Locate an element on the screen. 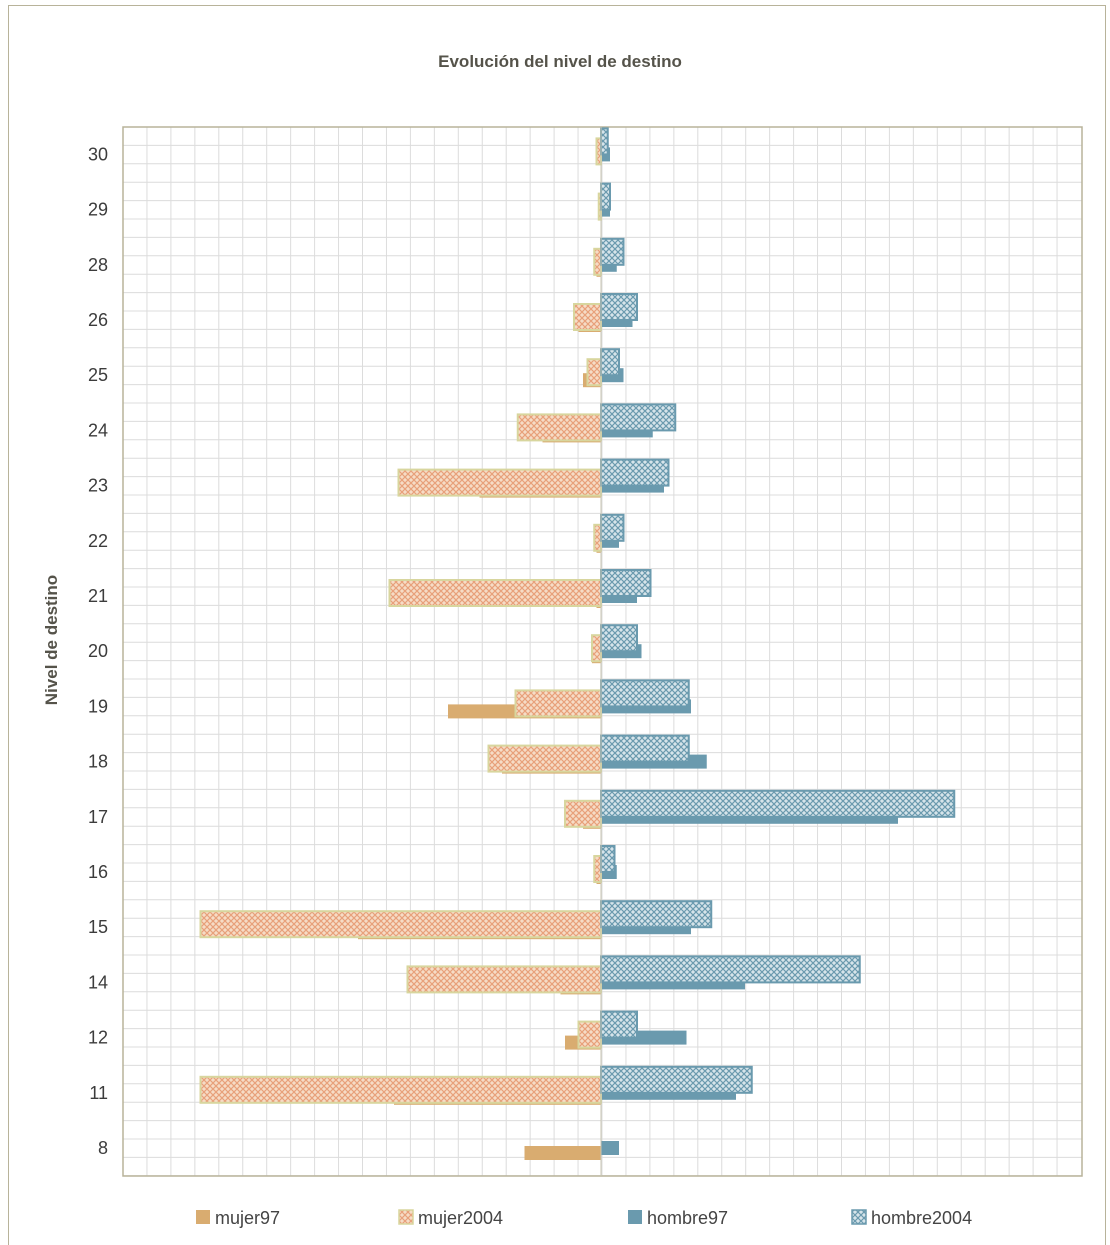 Image resolution: width=1110 pixels, height=1245 pixels. bar-mujer97 is located at coordinates (562, 1153).